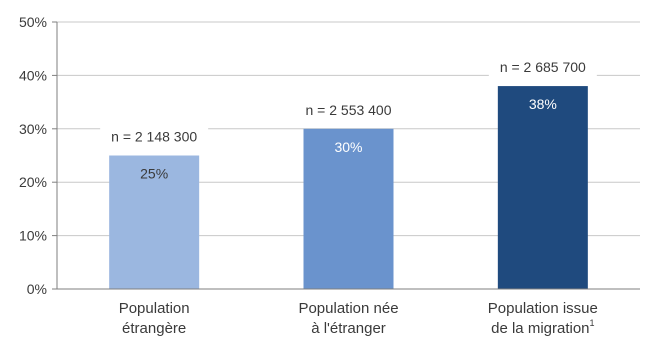  Describe the element at coordinates (154, 174) in the screenshot. I see `bar-value-label: 25%` at that location.